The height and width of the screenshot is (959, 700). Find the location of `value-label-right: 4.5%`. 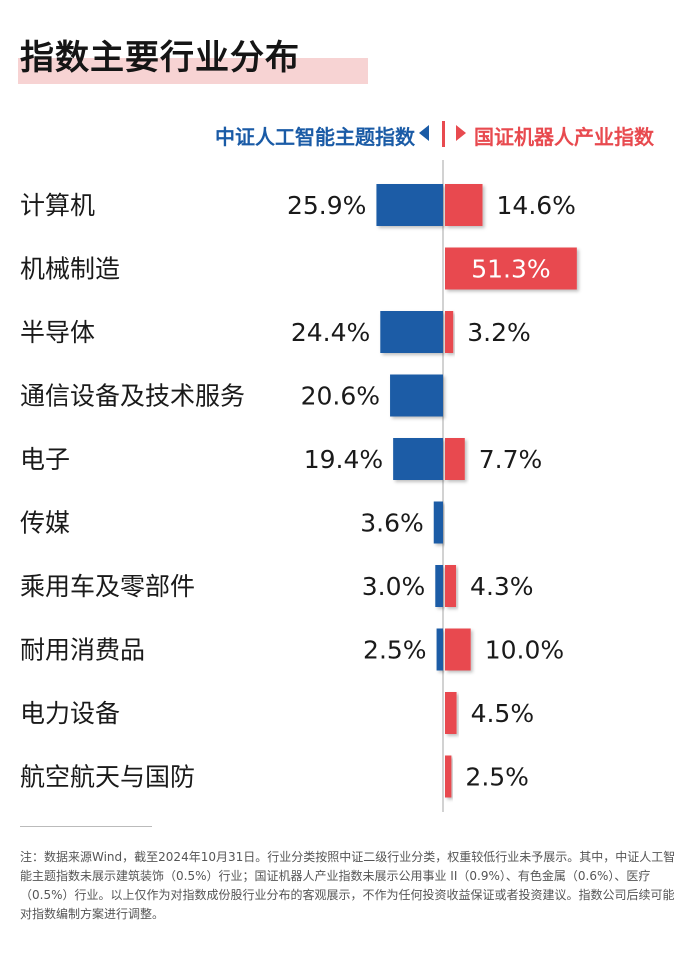

value-label-right: 4.5% is located at coordinates (503, 713).